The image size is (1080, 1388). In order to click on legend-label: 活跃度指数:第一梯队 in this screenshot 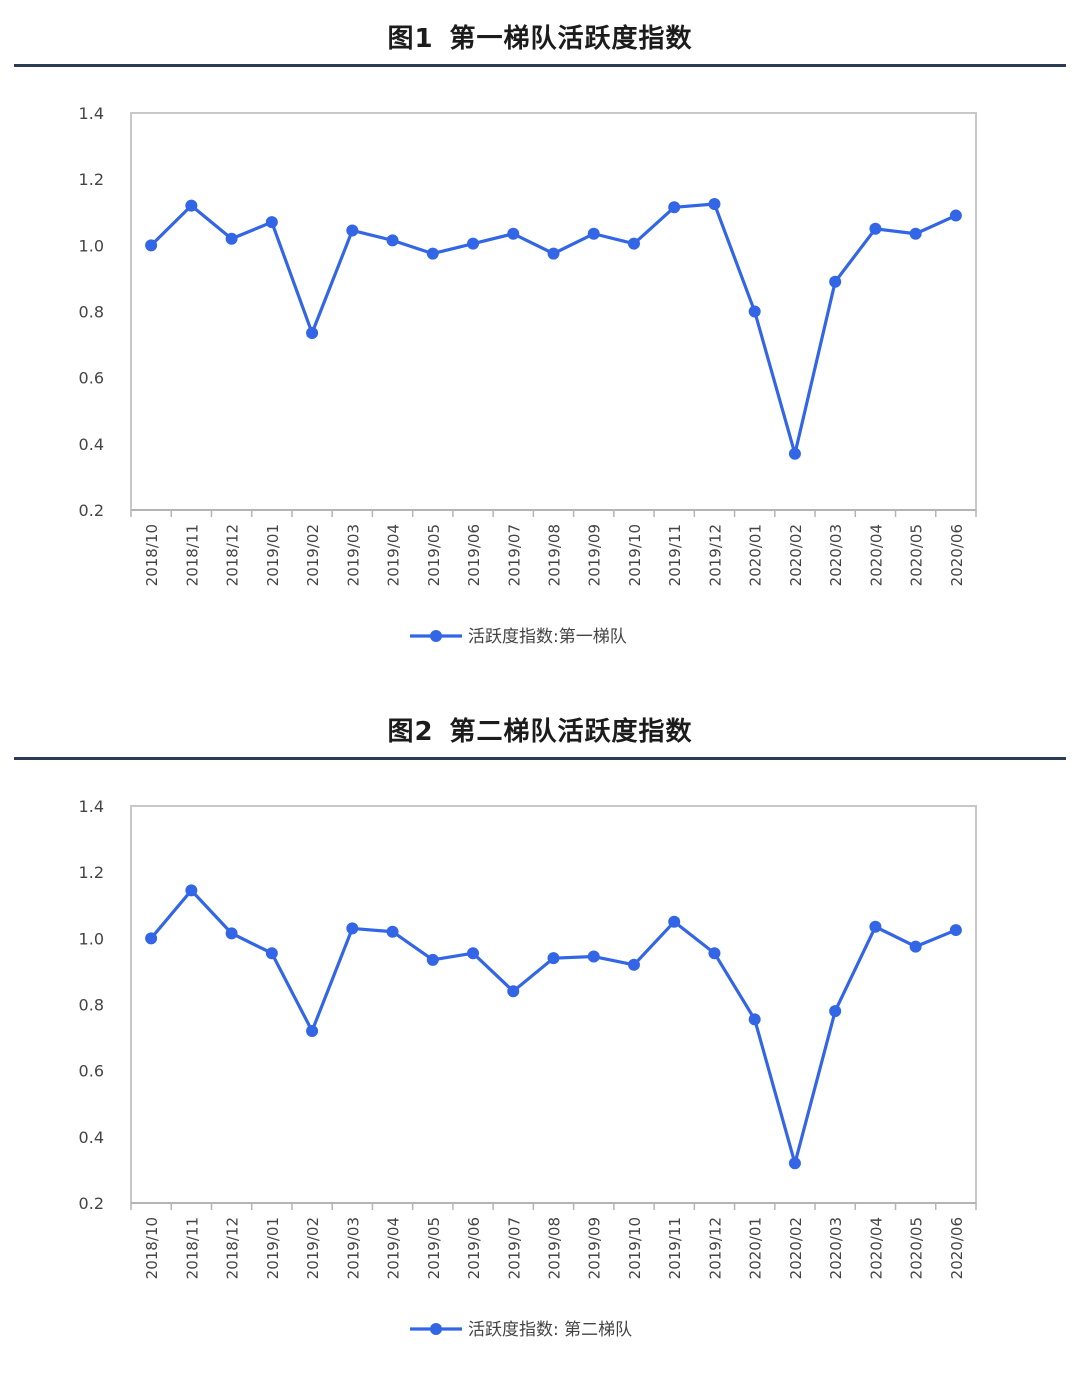, I will do `click(547, 637)`.